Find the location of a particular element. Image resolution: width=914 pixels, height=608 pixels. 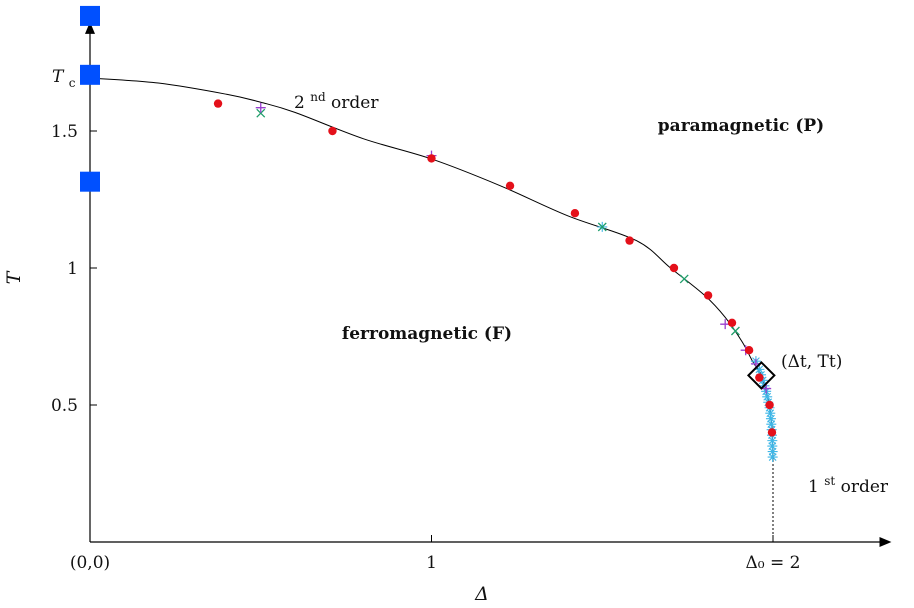

paramagnetic-region-label: paramagnetic (P) is located at coordinates (741, 126).